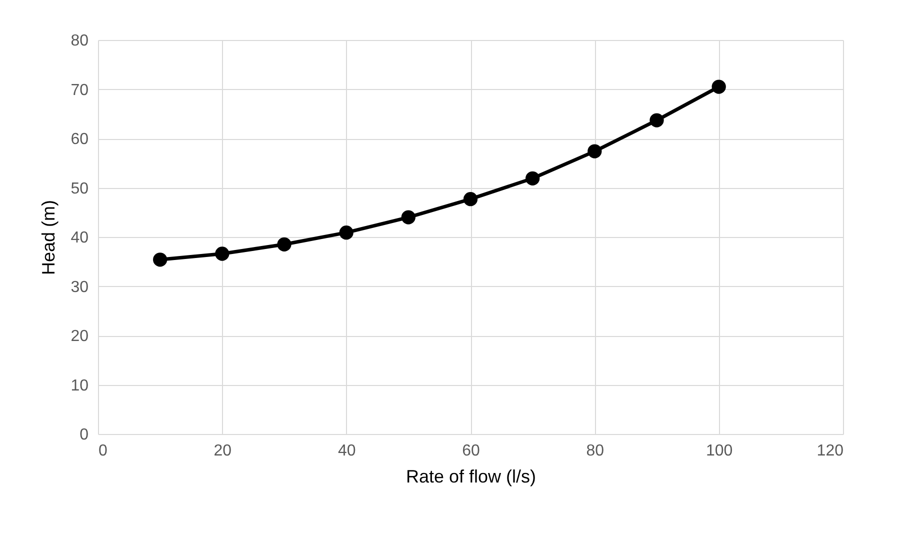 Image resolution: width=908 pixels, height=543 pixels. I want to click on y-tick-label: 80, so click(79, 41).